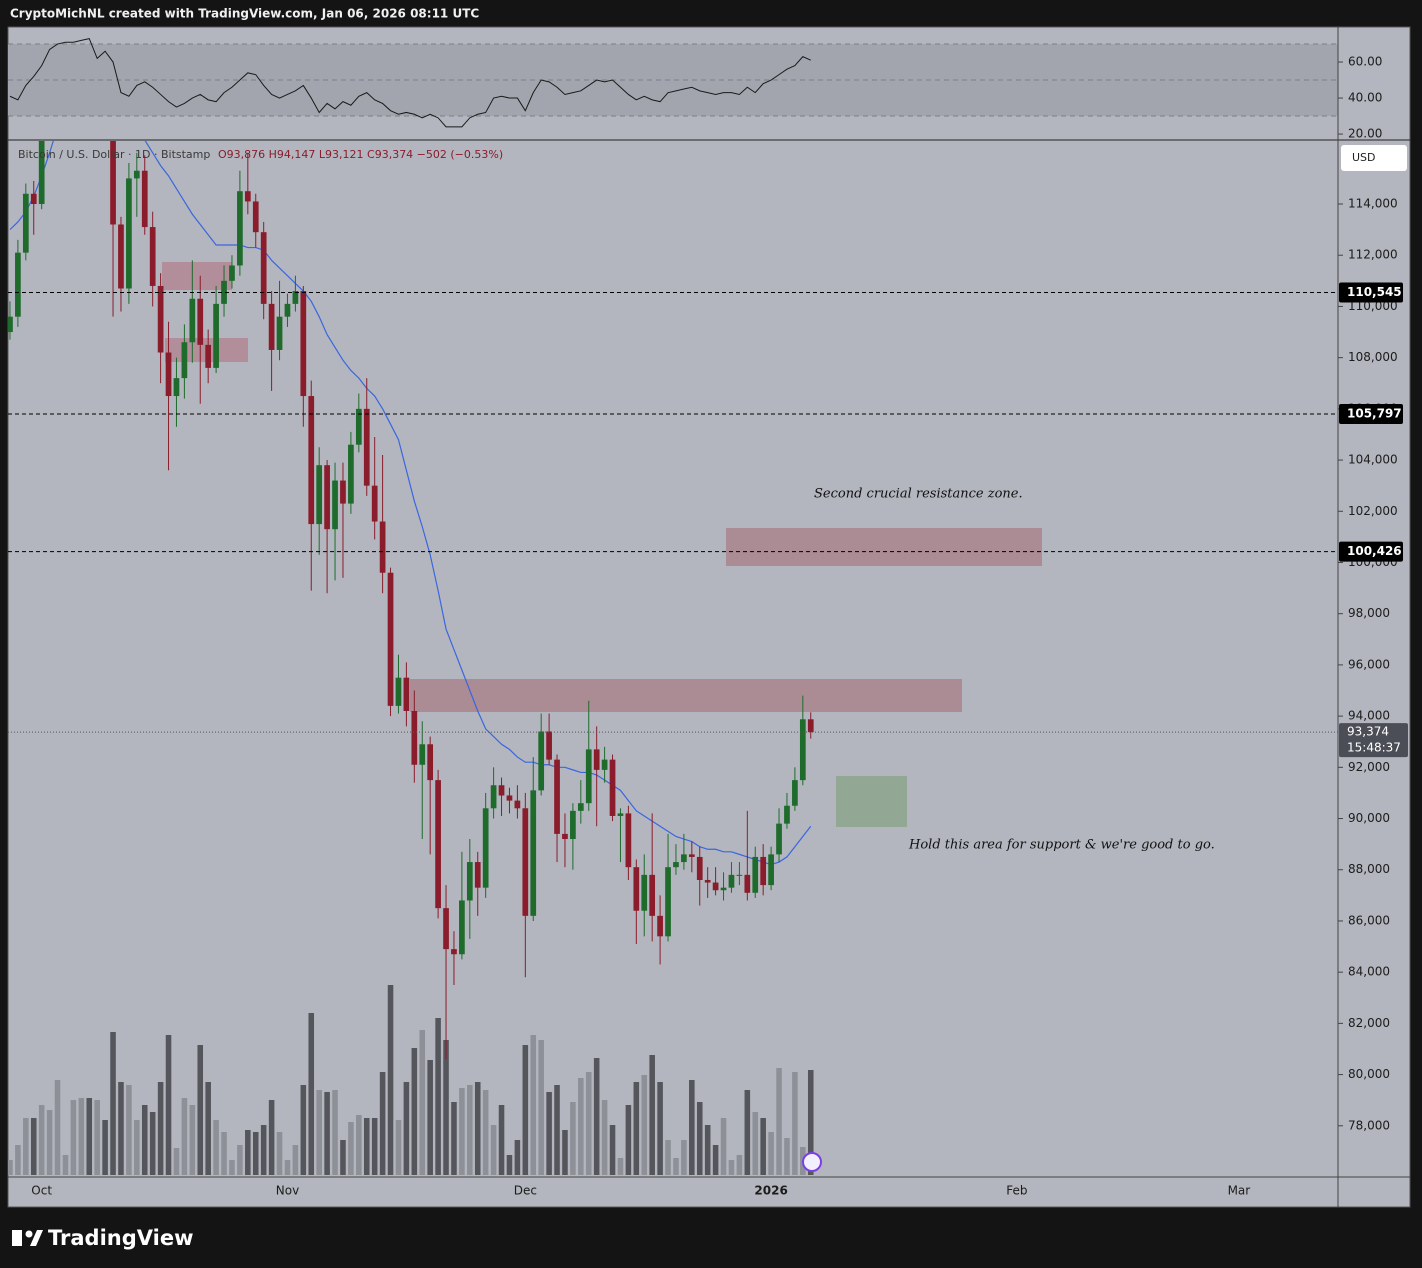  What do you see at coordinates (29, 1234) in the screenshot?
I see `logo-mark` at bounding box center [29, 1234].